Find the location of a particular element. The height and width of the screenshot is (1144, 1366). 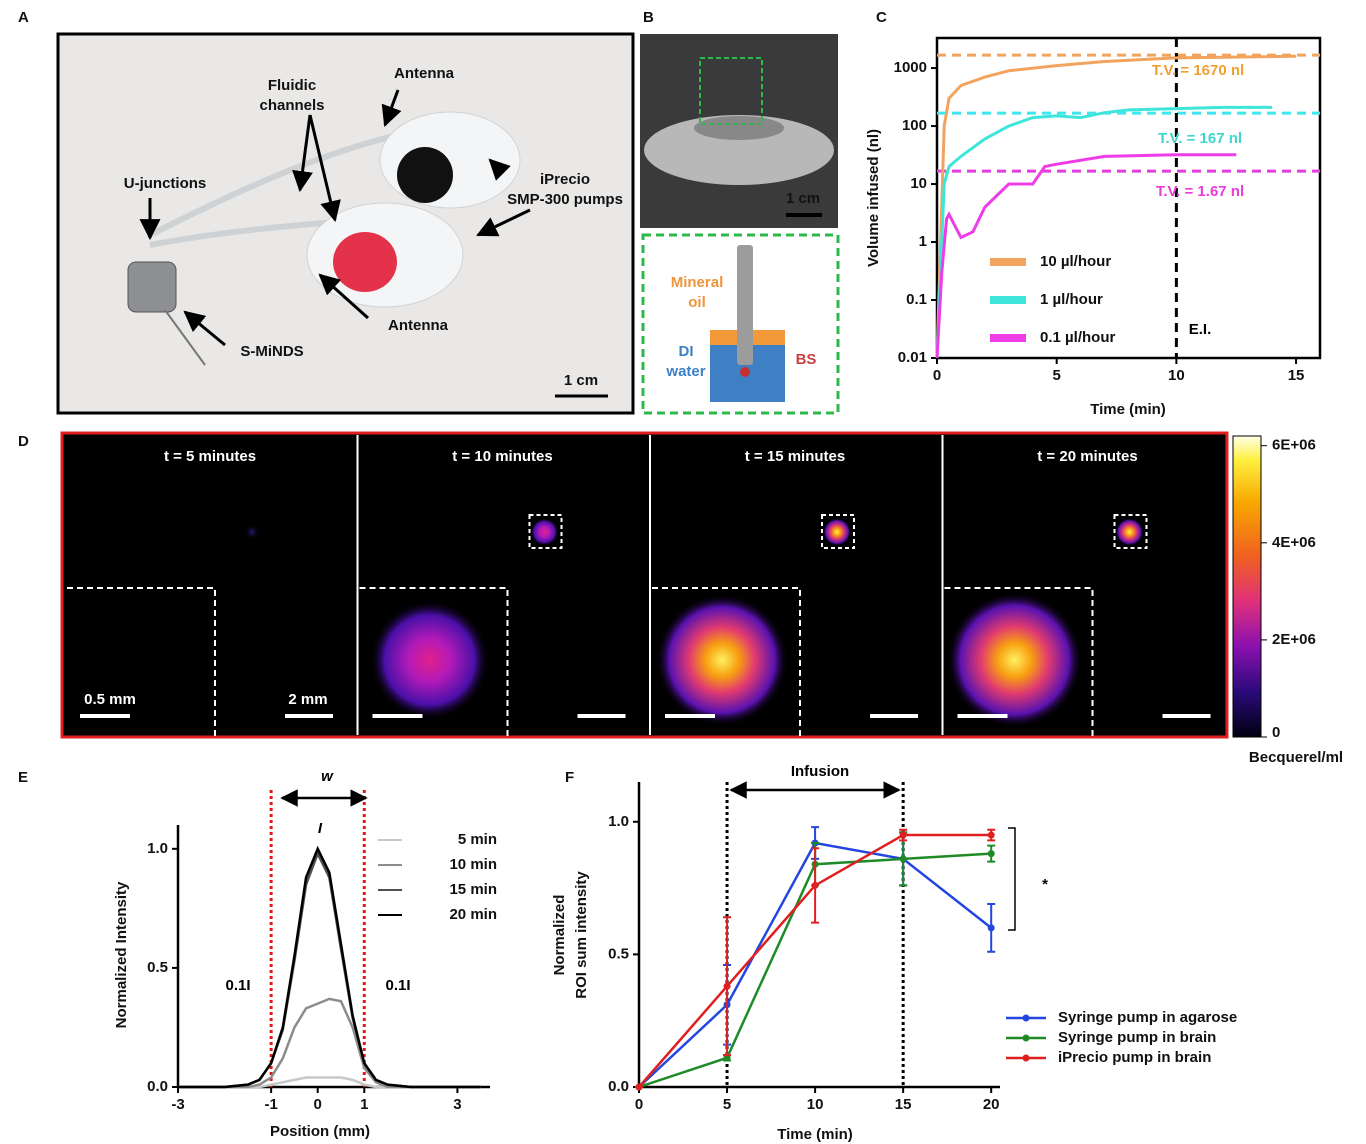

photo-label: Antenna is located at coordinates (424, 73).